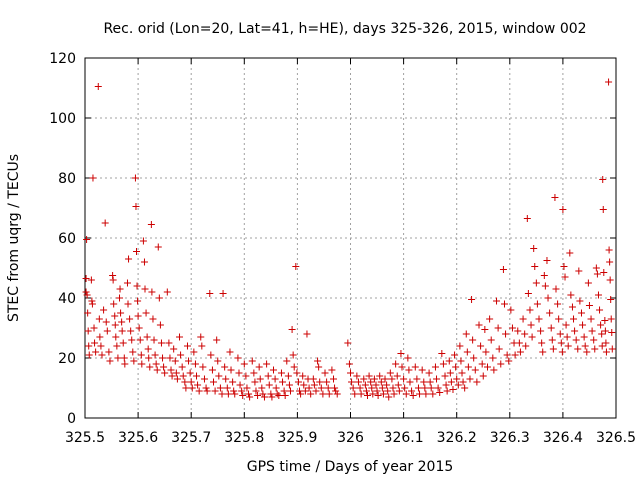  What do you see at coordinates (244, 438) in the screenshot?
I see `x-tick-label: 325.8` at bounding box center [244, 438].